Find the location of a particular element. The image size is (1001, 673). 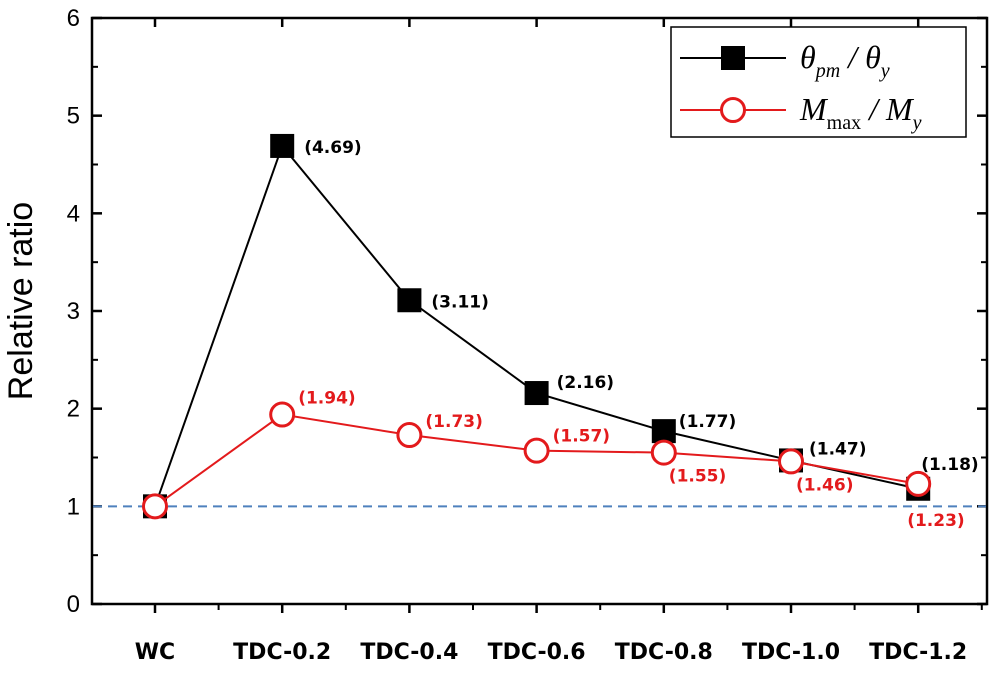

legend-box is located at coordinates (818, 82).